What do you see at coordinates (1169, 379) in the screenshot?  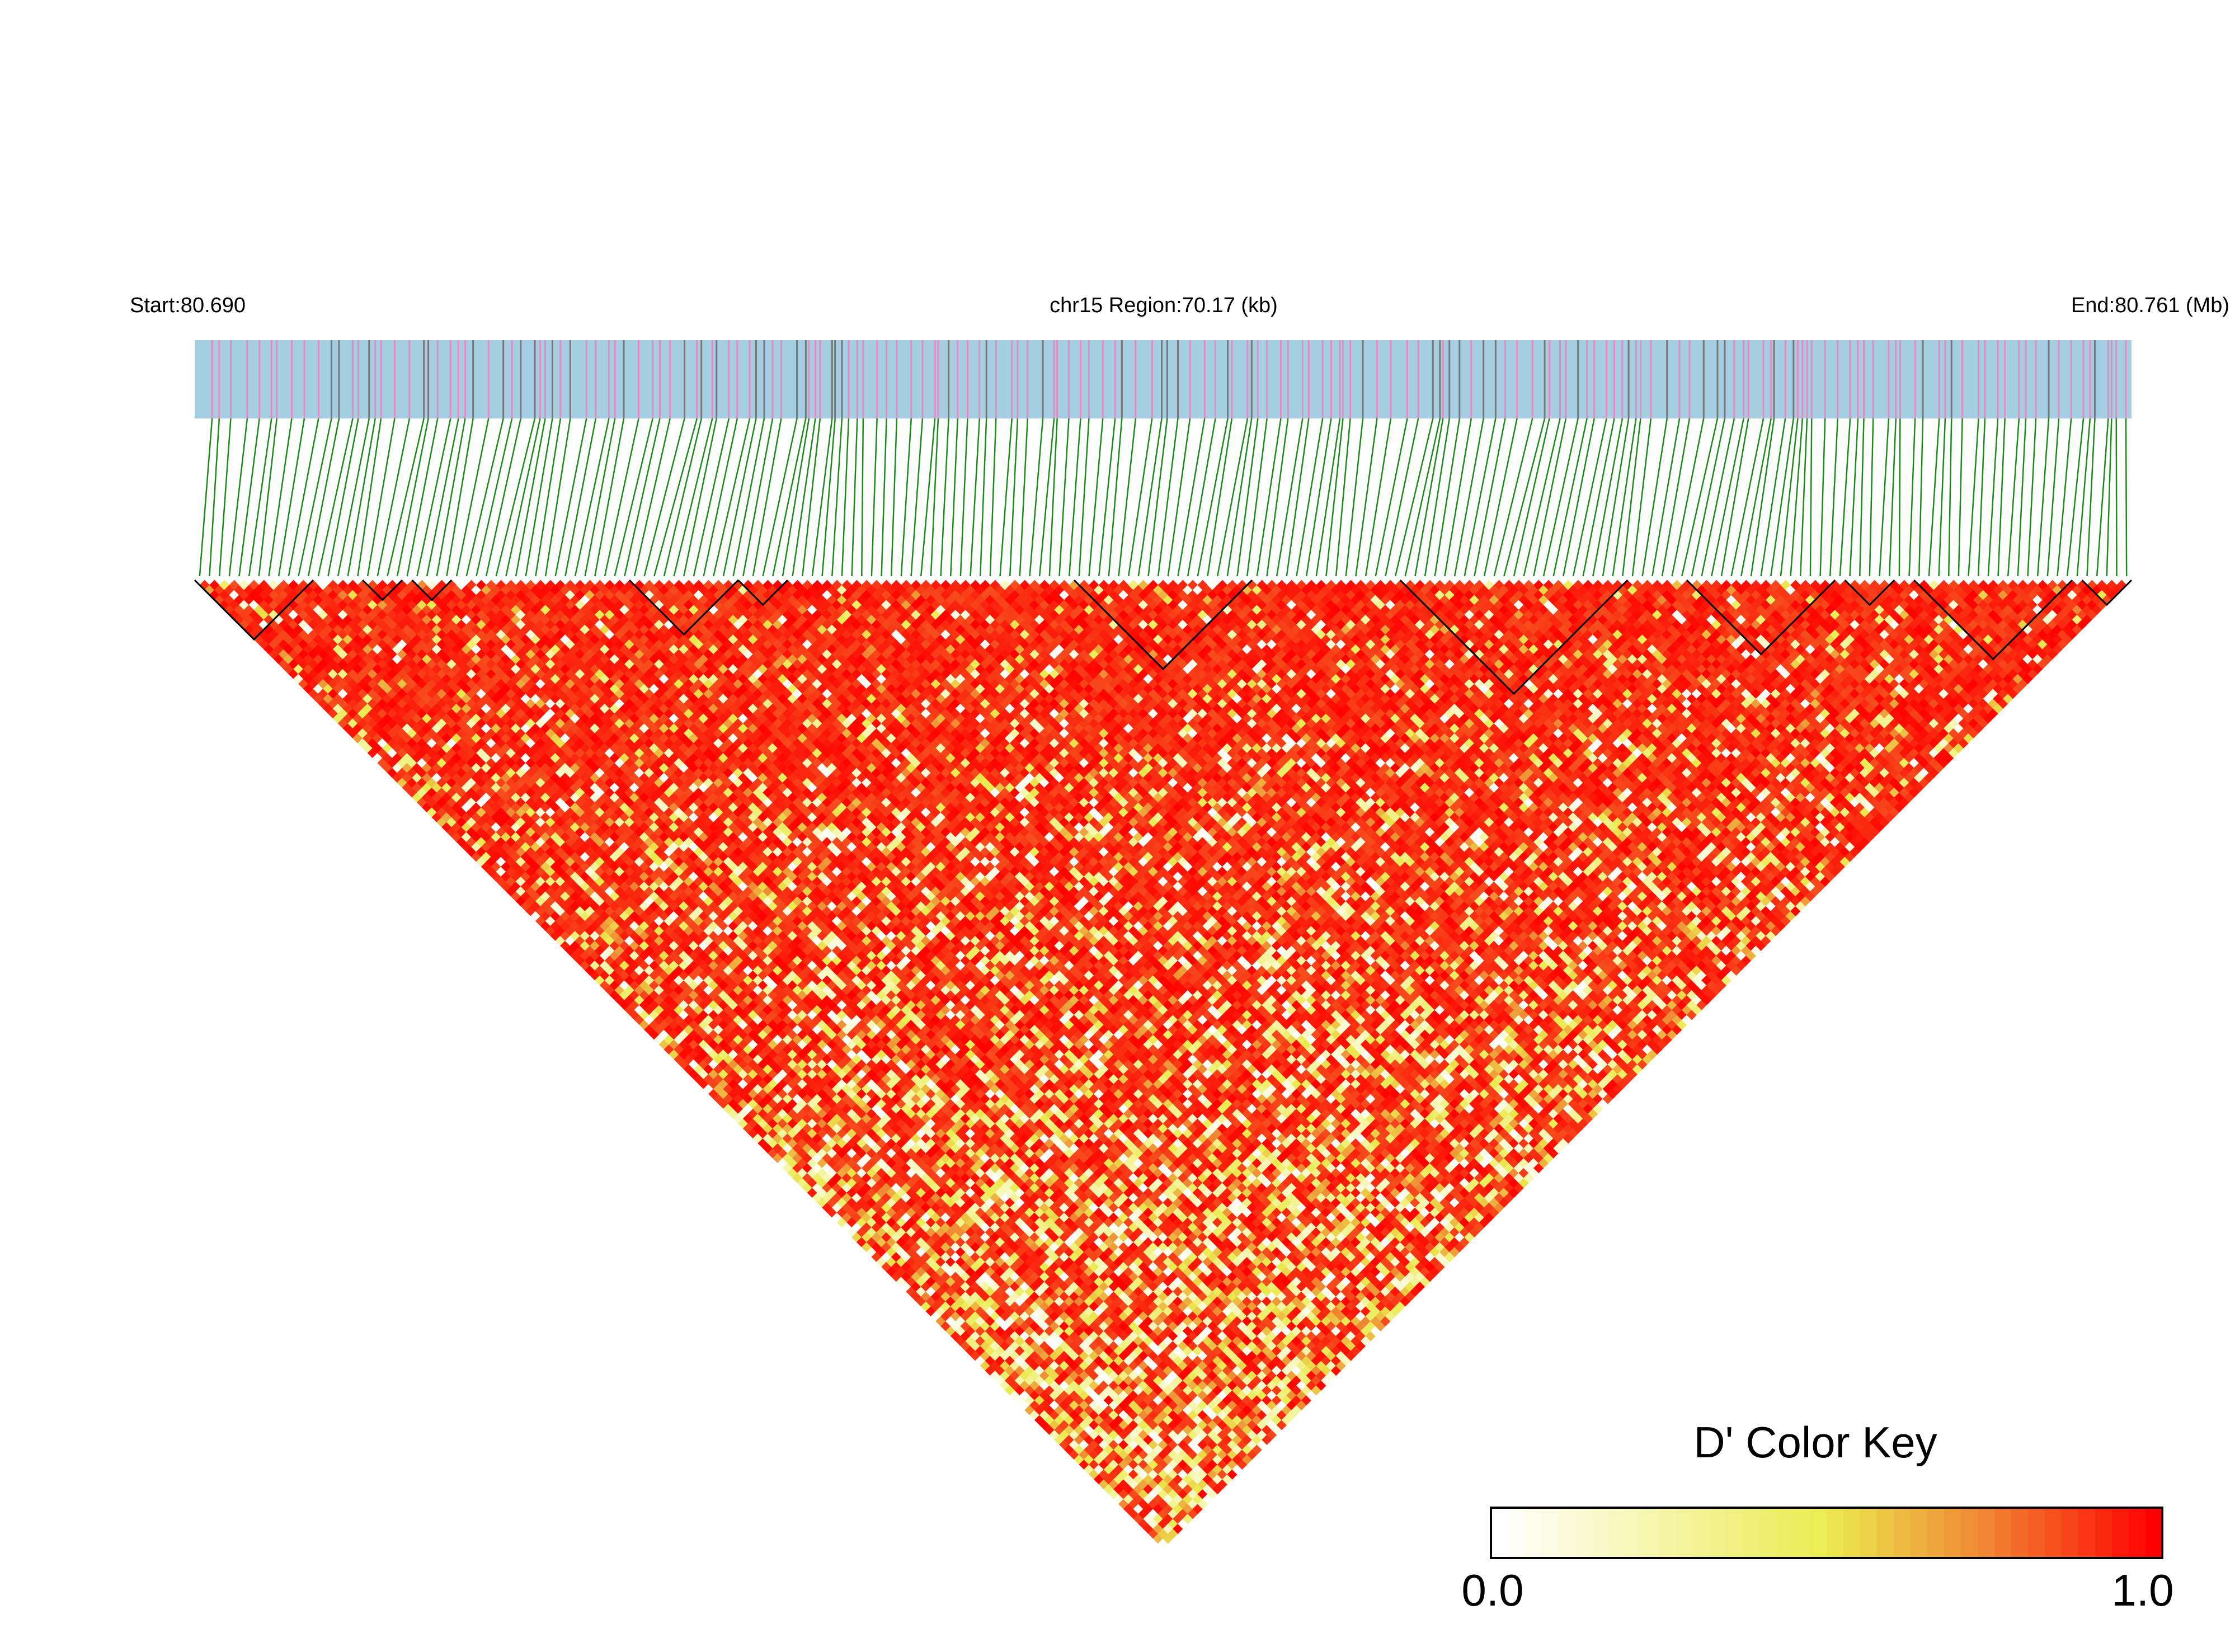 I see `variant-ticks` at bounding box center [1169, 379].